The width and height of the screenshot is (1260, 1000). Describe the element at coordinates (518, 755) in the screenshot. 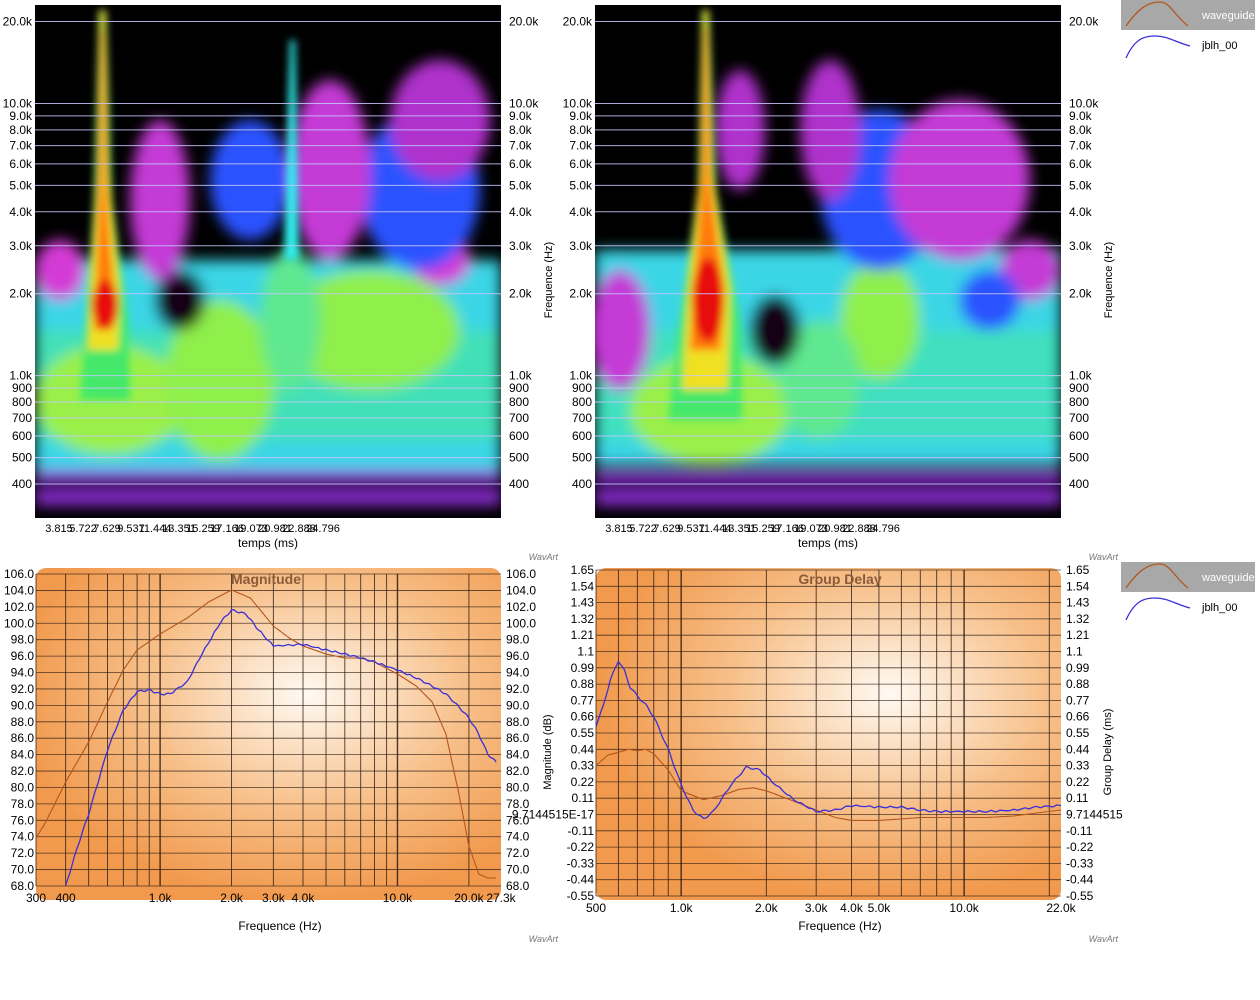

I see `chart-ytick-right: 84.0` at that location.